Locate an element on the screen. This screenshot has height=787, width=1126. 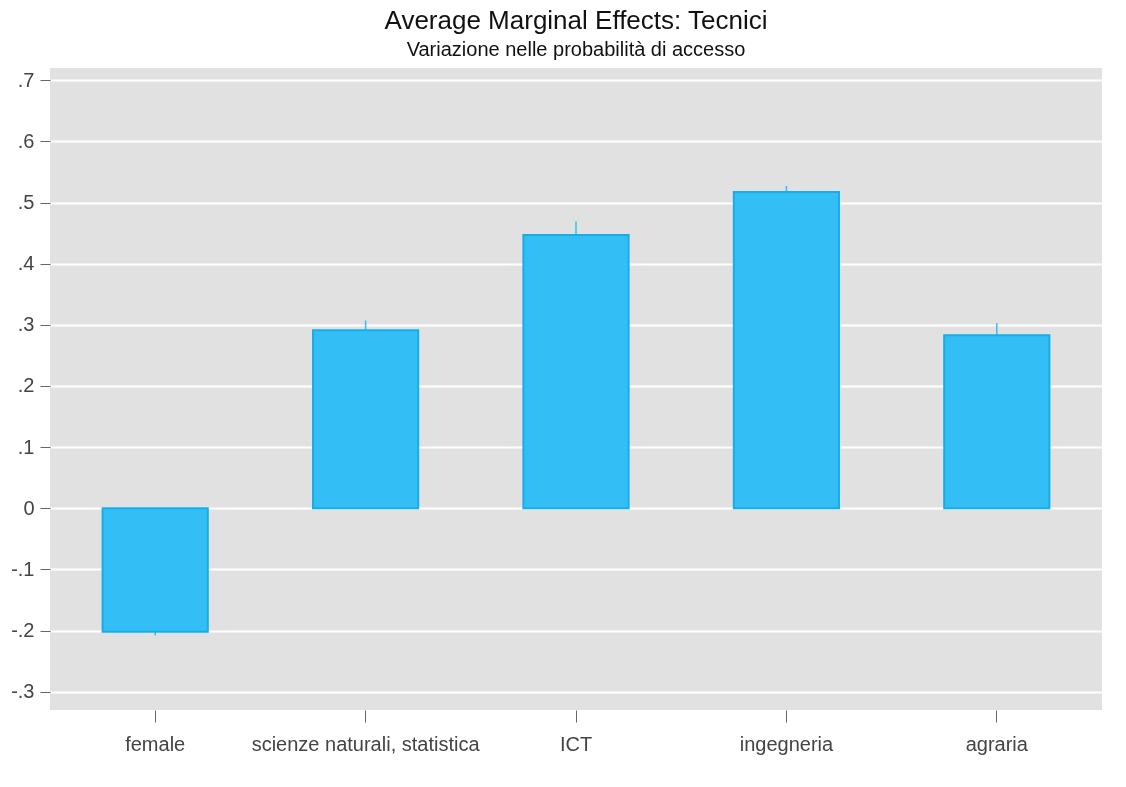
x-tick-label: ingegneria is located at coordinates (786, 743).